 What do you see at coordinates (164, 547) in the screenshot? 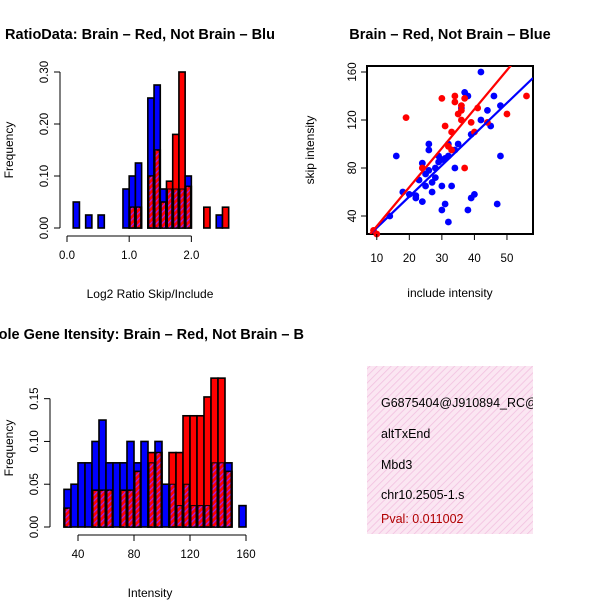
I see `intensity-histogram-x-axis: 40 80 120 160` at bounding box center [164, 547].